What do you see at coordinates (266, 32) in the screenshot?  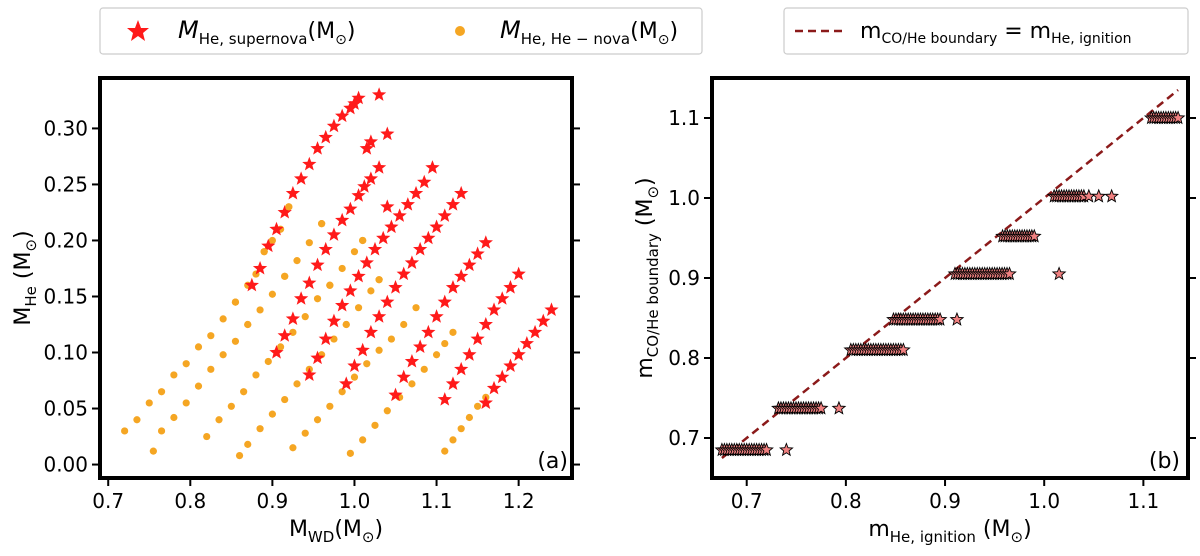 I see `legend-supernova-label: MHe, supernova(M⊙)` at bounding box center [266, 32].